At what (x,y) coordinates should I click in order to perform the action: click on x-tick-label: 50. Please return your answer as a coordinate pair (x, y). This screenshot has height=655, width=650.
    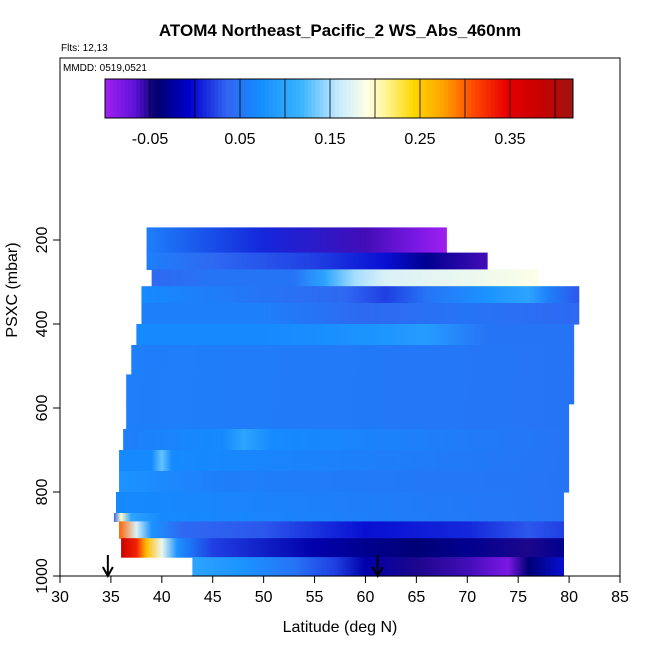
    Looking at the image, I should click on (264, 597).